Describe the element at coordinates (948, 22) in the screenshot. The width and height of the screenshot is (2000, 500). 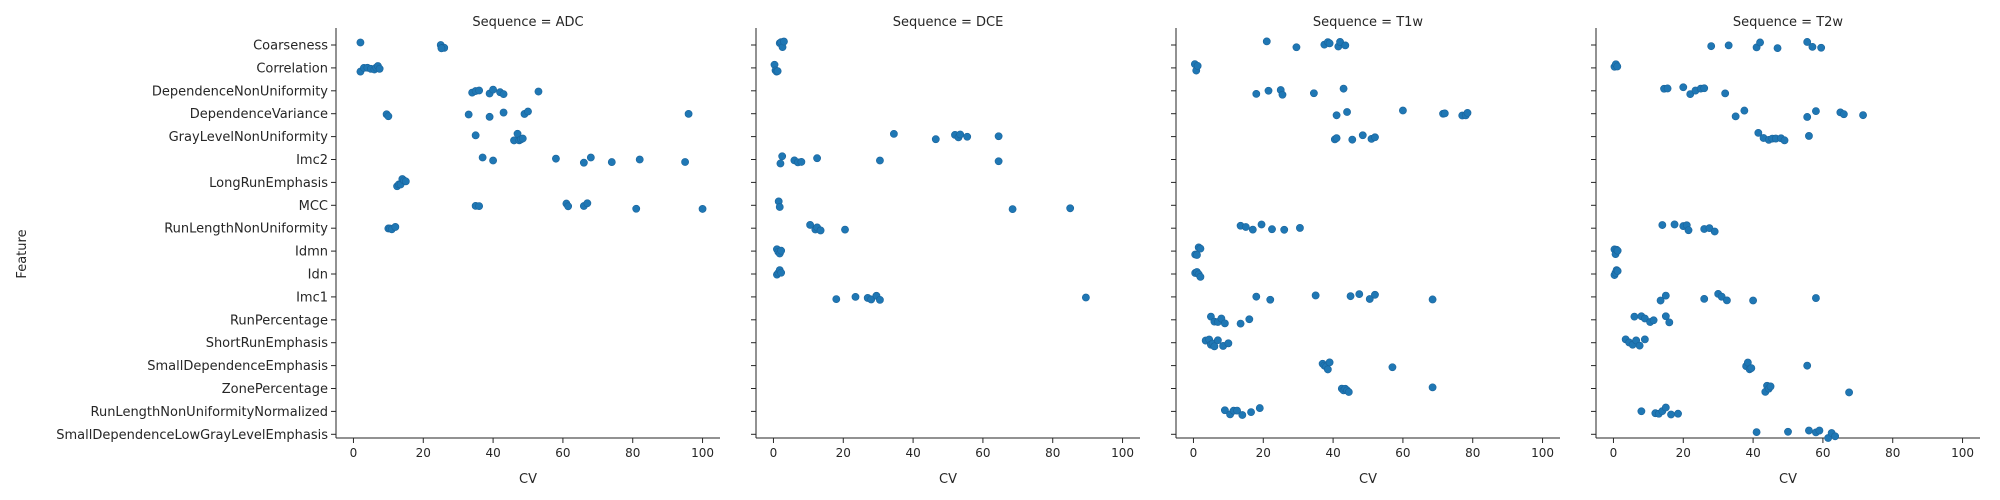
I see `panel-title: Sequence = DCE` at that location.